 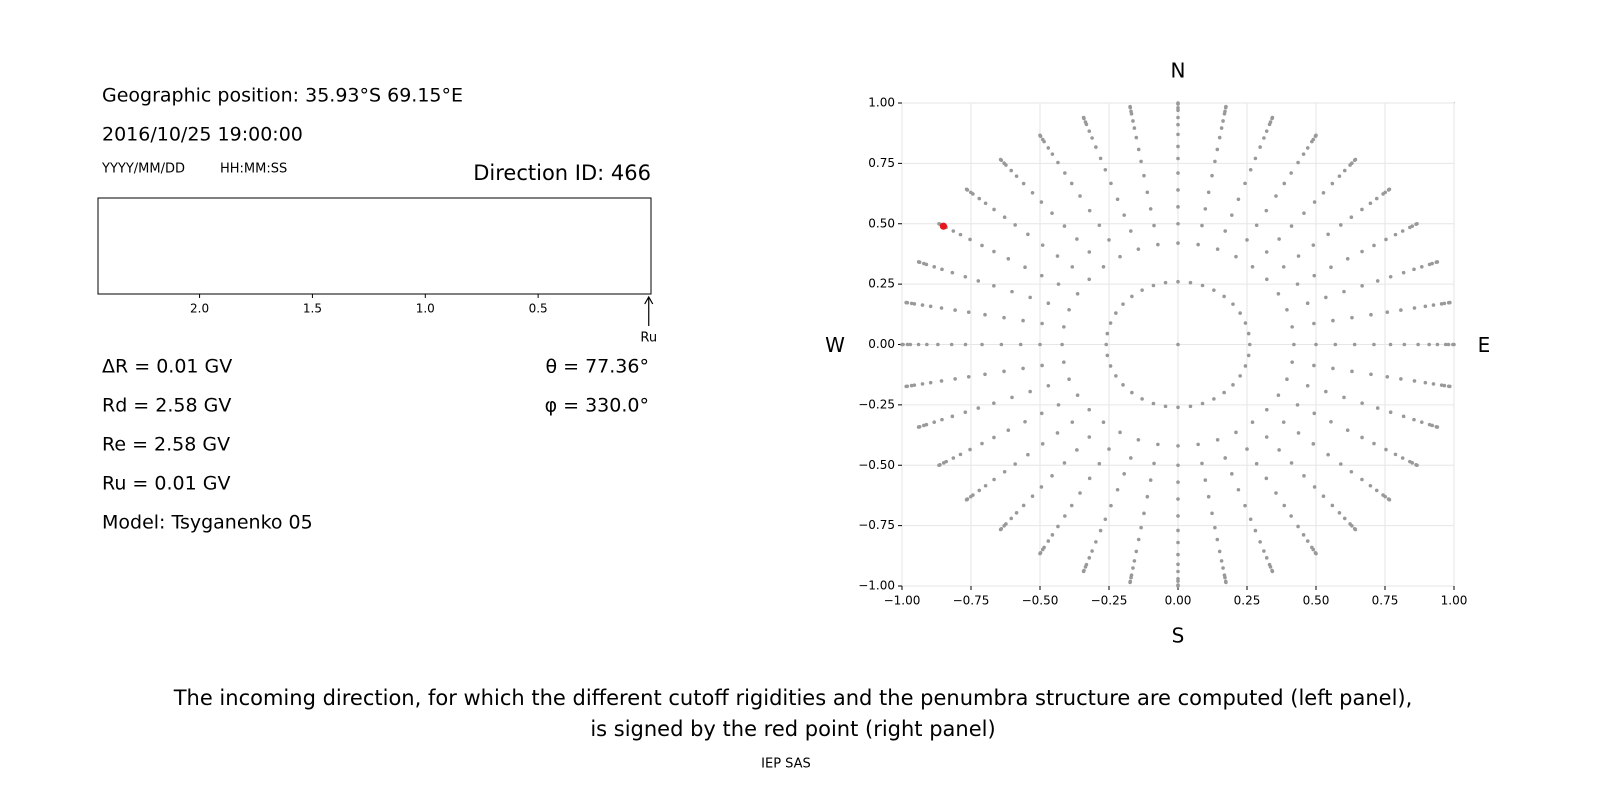 What do you see at coordinates (902, 601) in the screenshot?
I see `x-tick-label: −1.00` at bounding box center [902, 601].